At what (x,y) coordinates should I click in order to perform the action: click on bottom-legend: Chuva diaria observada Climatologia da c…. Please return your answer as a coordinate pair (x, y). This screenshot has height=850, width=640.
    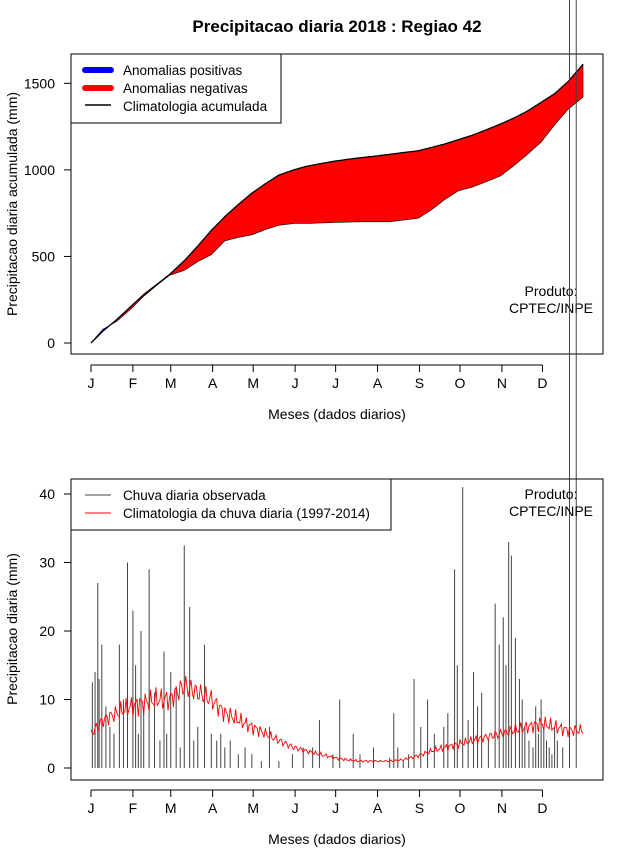
    Looking at the image, I should click on (231, 504).